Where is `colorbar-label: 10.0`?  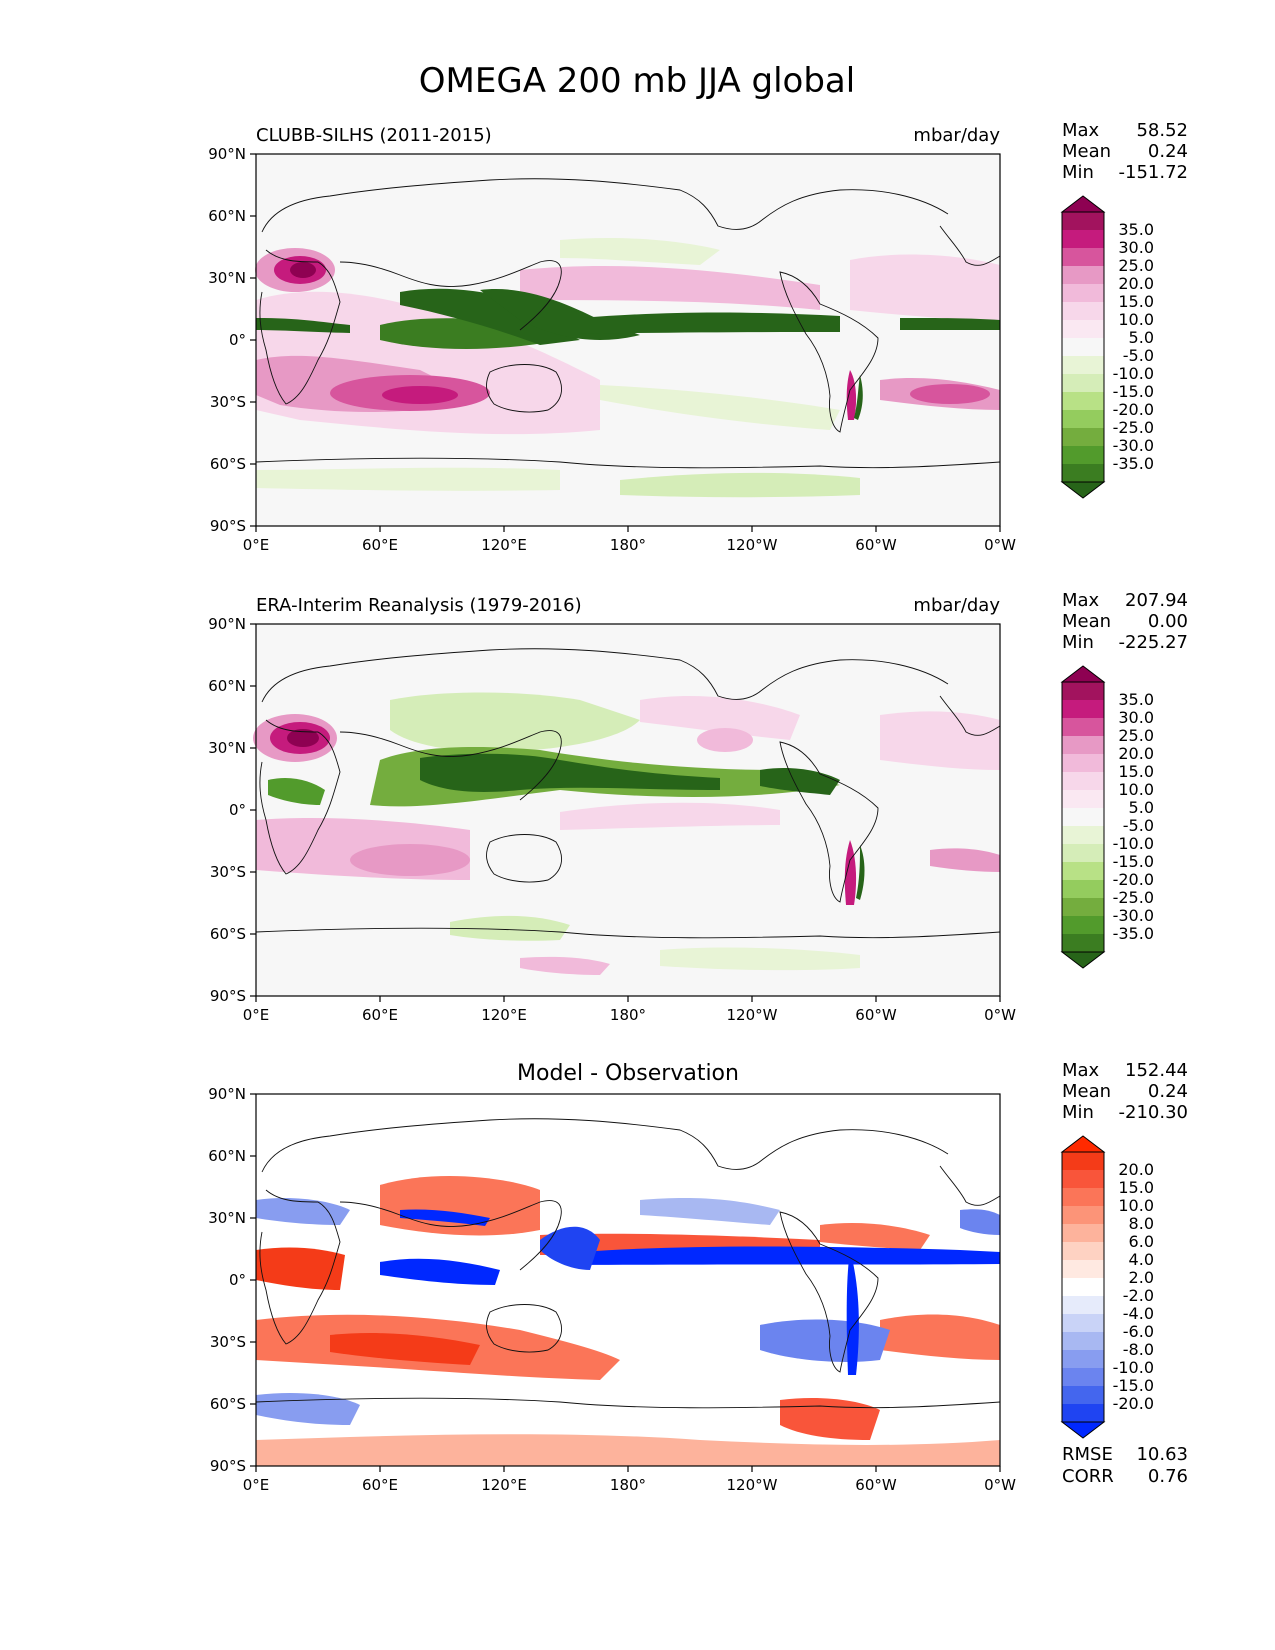 colorbar-label: 10.0 is located at coordinates (1136, 789).